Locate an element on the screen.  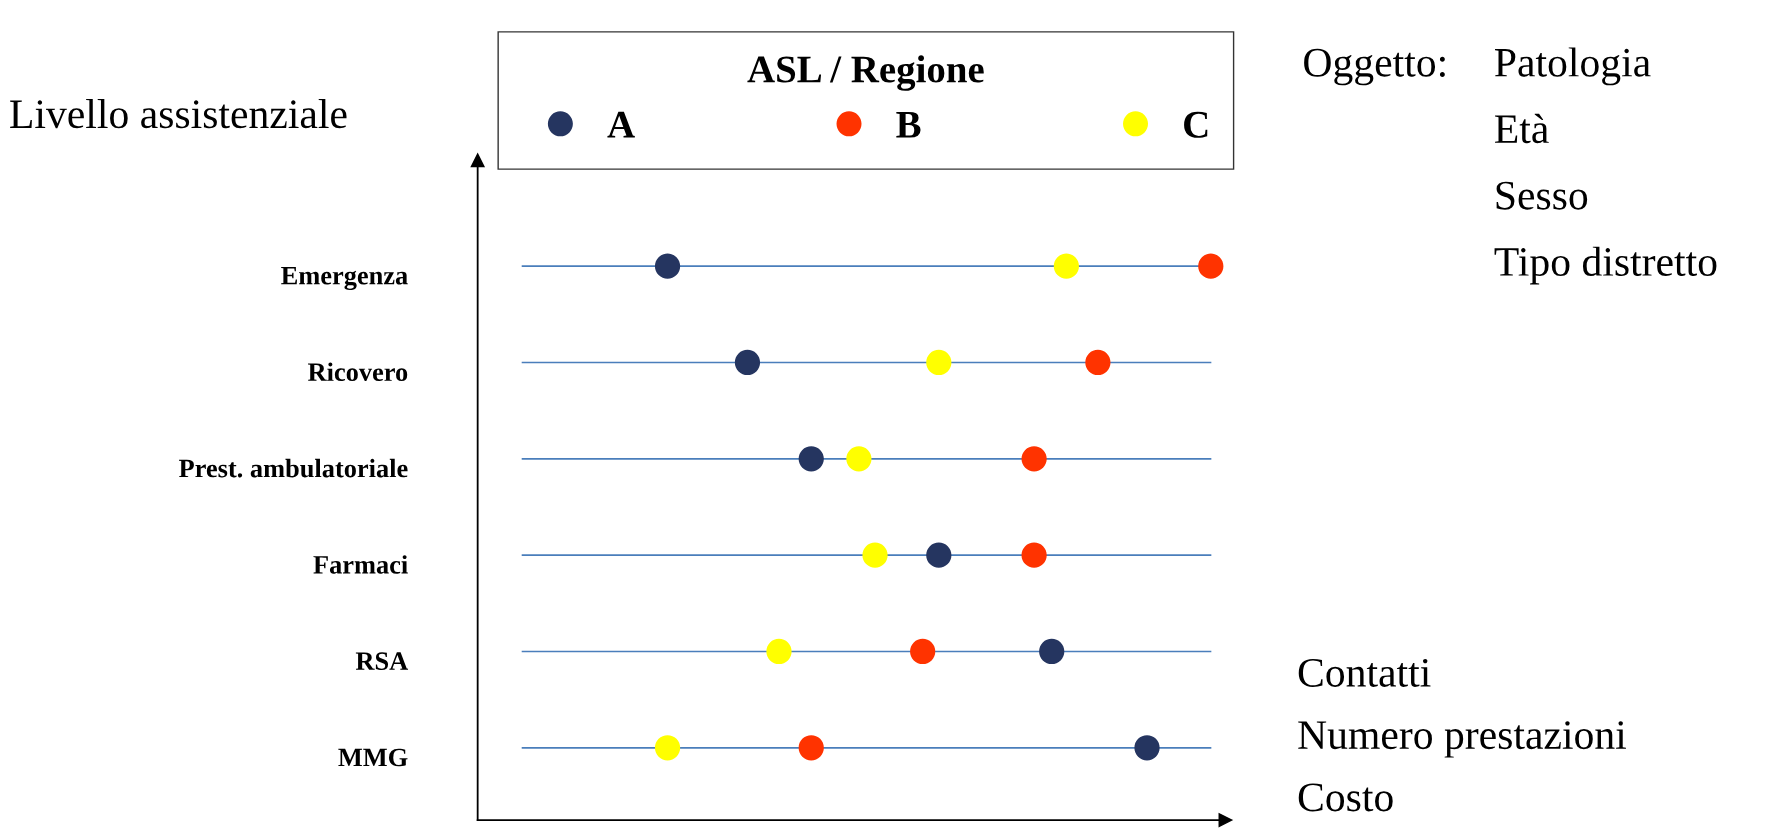
y-axis-title: Livello assistenziale is located at coordinates (178, 113).